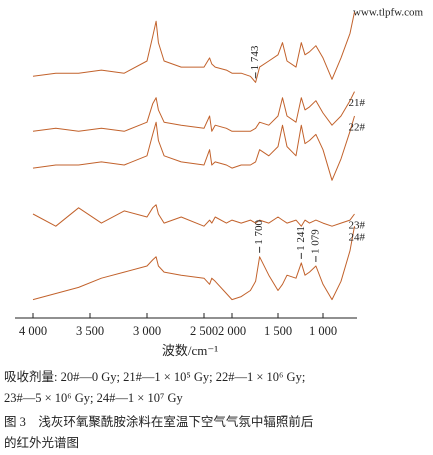 This screenshot has height=455, width=433. What do you see at coordinates (315, 241) in the screenshot?
I see `annotation: 1 079` at bounding box center [315, 241].